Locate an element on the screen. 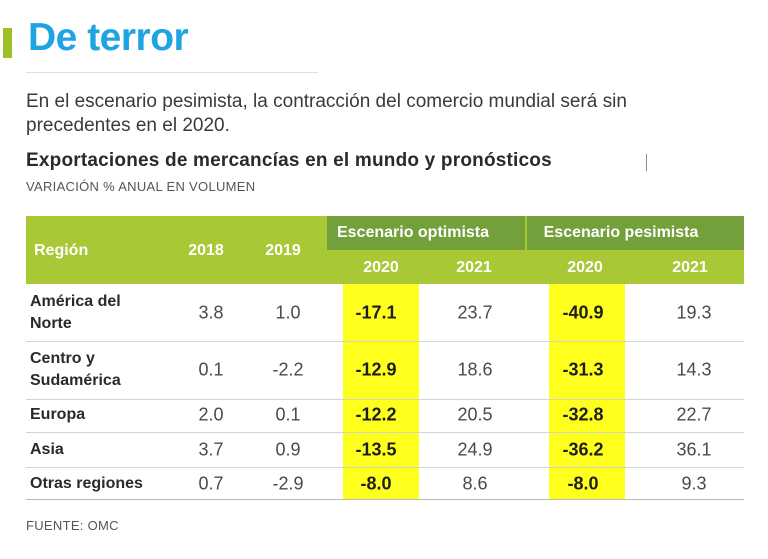 Image resolution: width=768 pixels, height=559 pixels. region-label-line: Otras regiones is located at coordinates (86, 483).